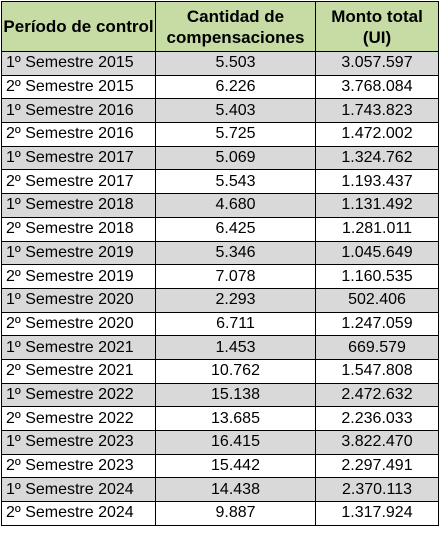 The width and height of the screenshot is (439, 533). What do you see at coordinates (235, 276) in the screenshot?
I see `cell-count: 7.078` at bounding box center [235, 276].